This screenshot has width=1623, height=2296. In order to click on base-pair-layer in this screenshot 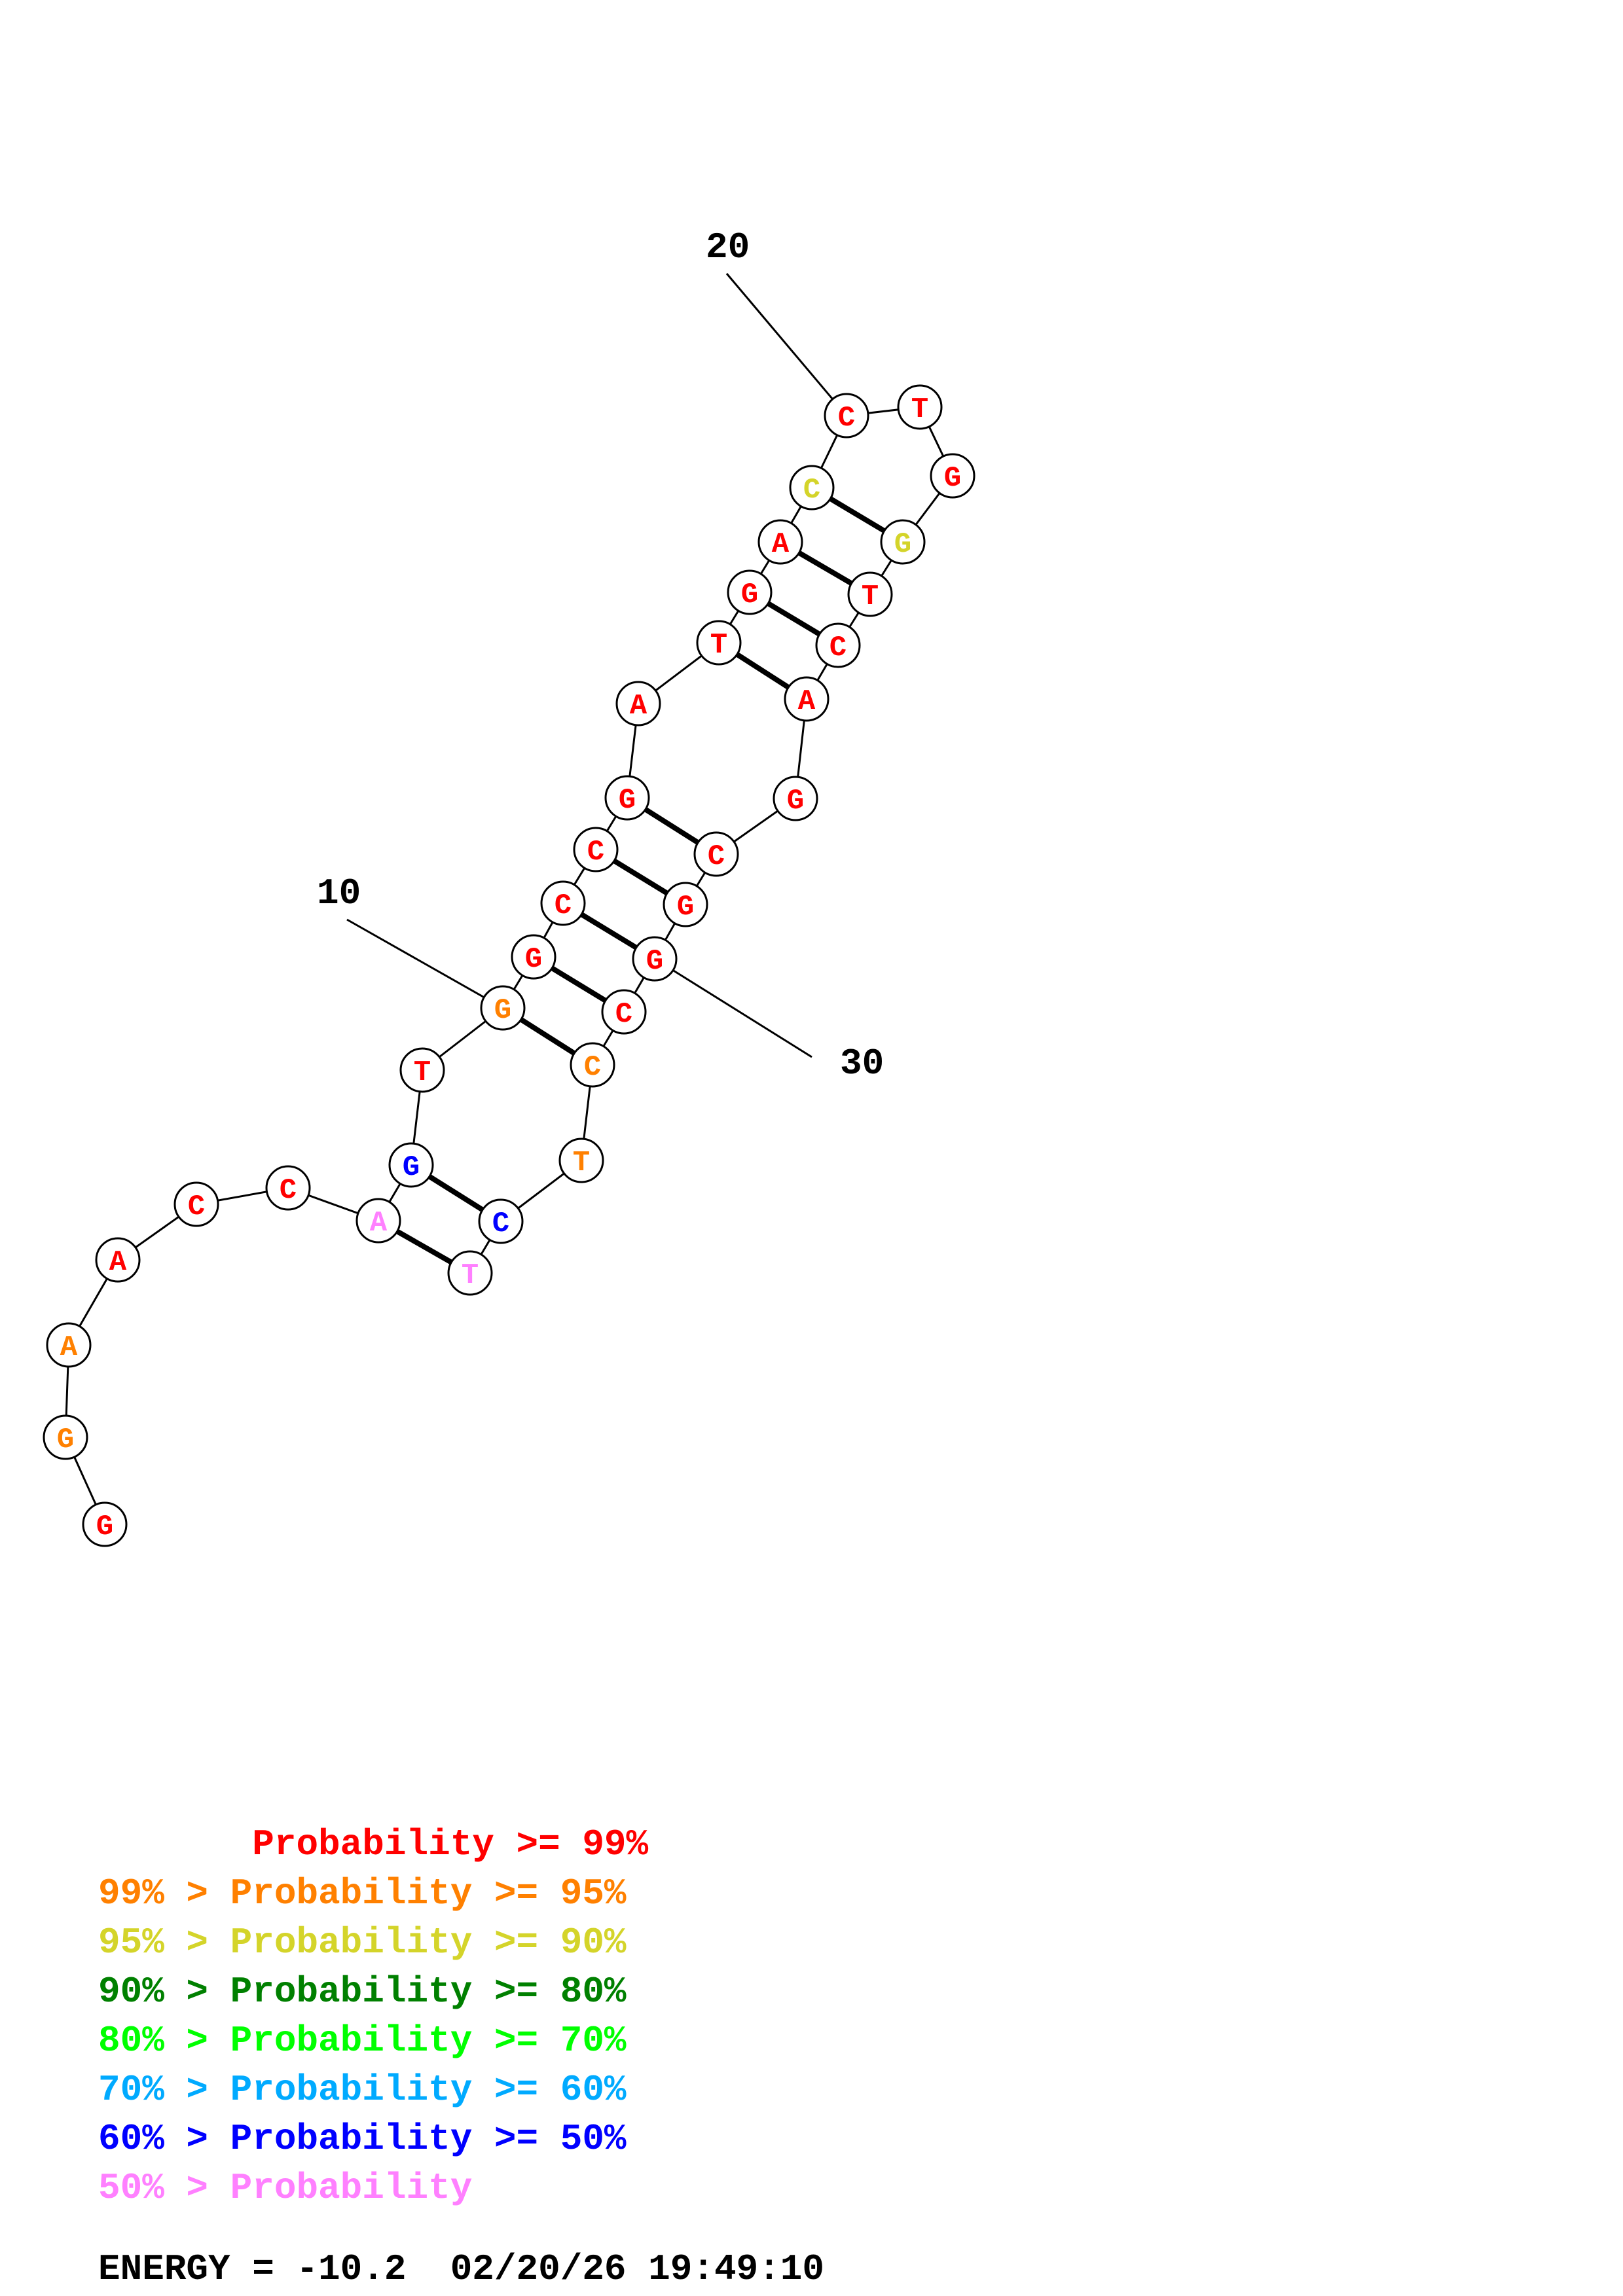, I will do `click(641, 880)`.